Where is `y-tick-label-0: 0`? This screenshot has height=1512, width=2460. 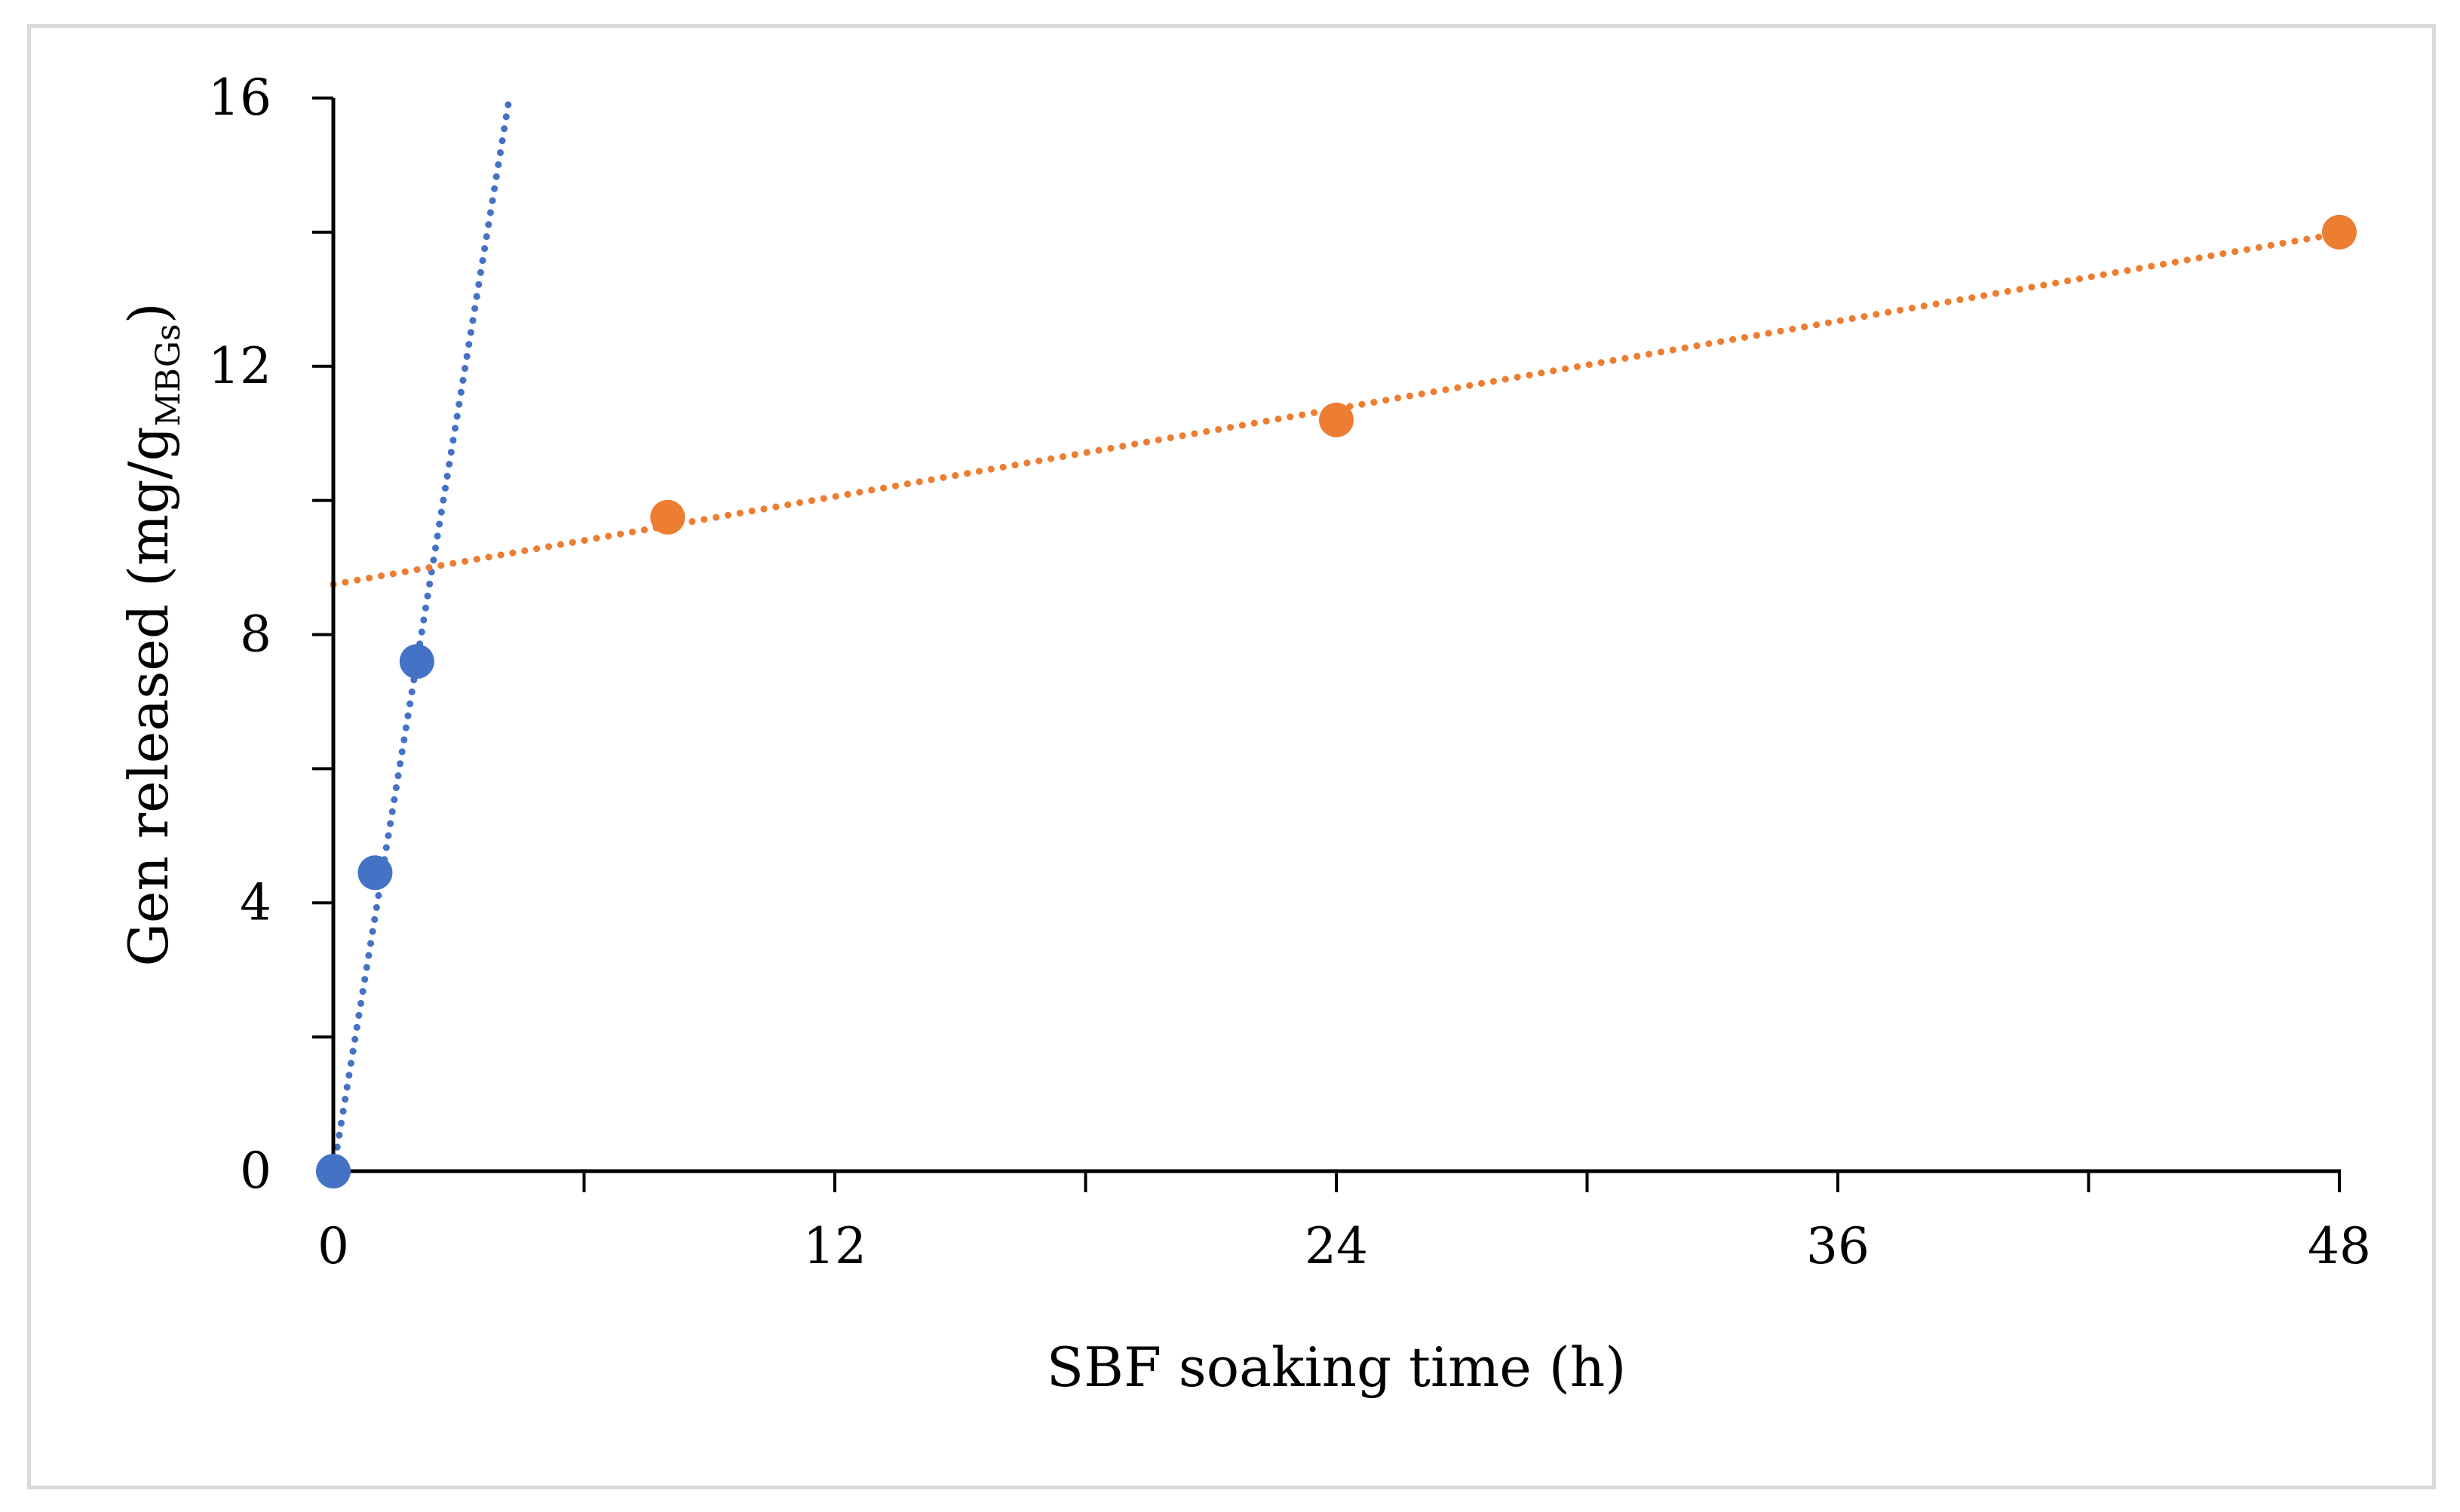 y-tick-label-0: 0 is located at coordinates (255, 1171).